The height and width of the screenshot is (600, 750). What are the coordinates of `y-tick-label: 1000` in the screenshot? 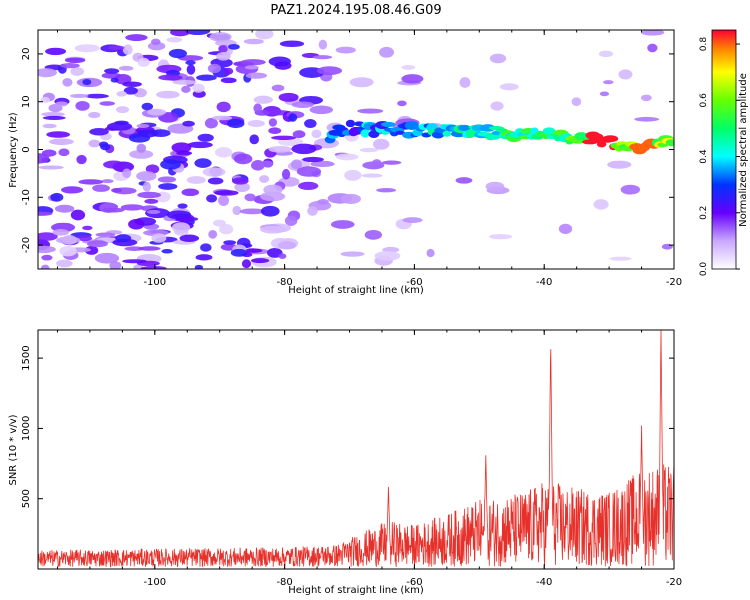 It's located at (26, 428).